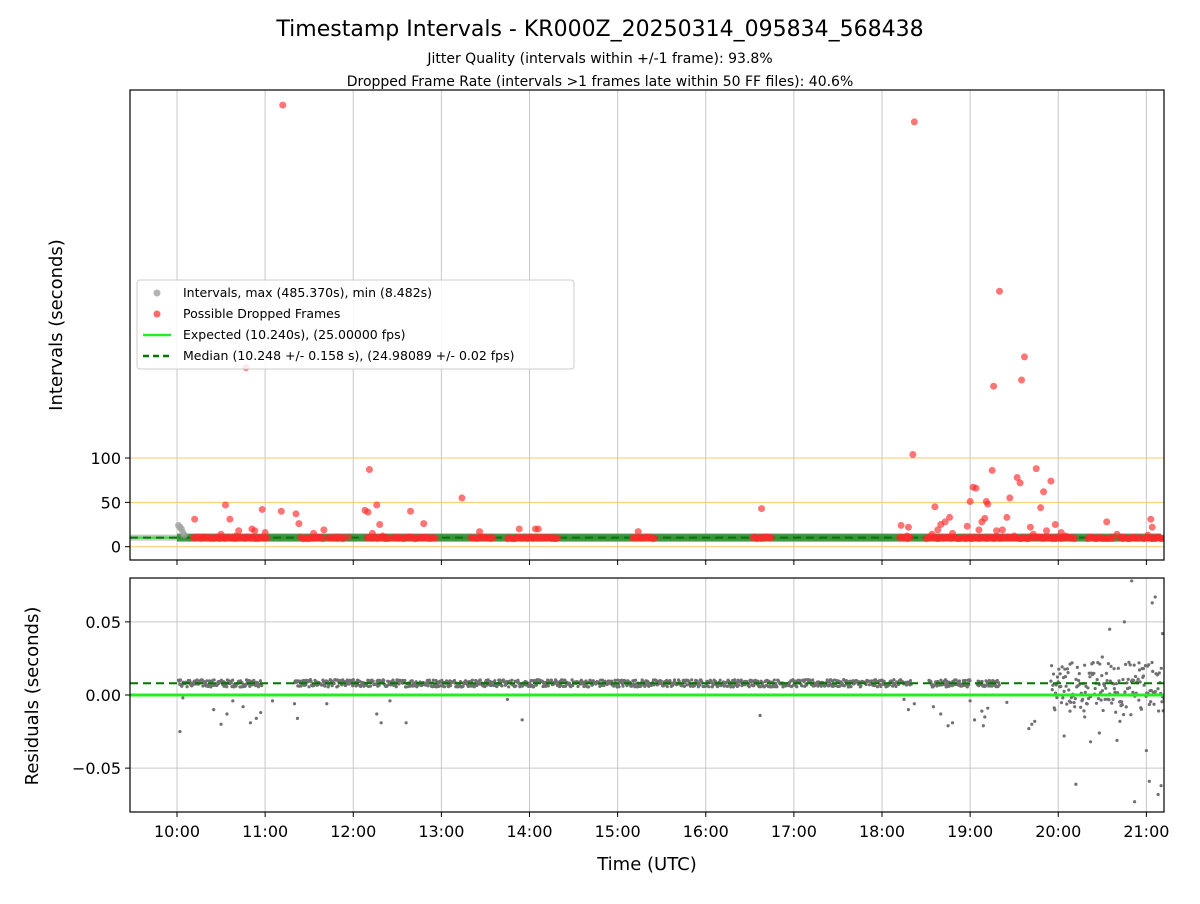 Image resolution: width=1200 pixels, height=904 pixels. Describe the element at coordinates (32, 696) in the screenshot. I see `bottom-y-axis-label: Residuals (seconds)` at that location.